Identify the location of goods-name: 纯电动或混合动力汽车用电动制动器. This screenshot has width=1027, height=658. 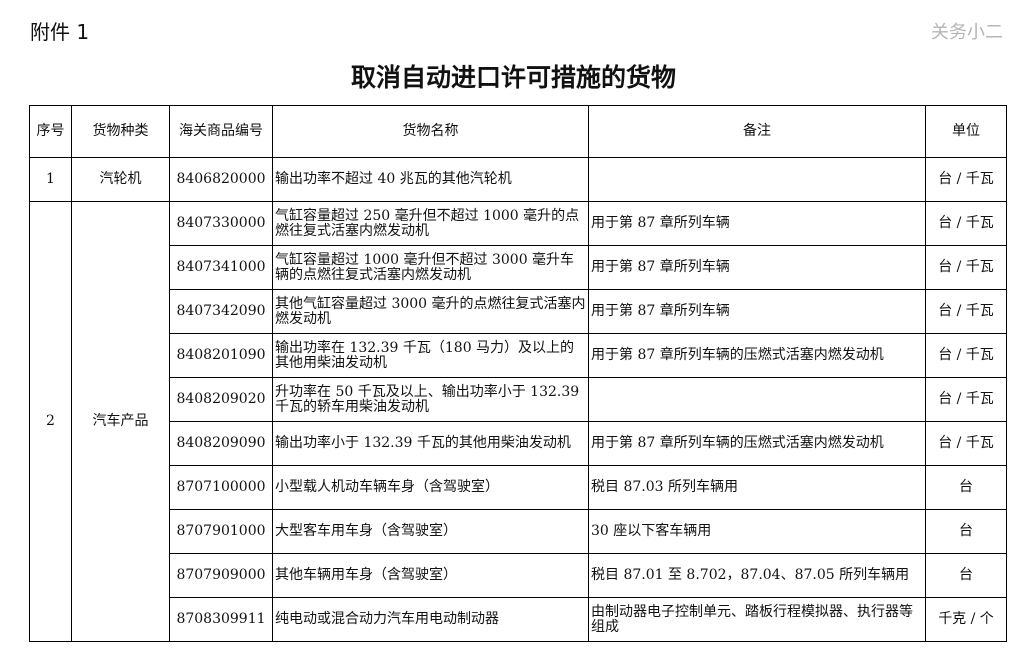
(430, 619).